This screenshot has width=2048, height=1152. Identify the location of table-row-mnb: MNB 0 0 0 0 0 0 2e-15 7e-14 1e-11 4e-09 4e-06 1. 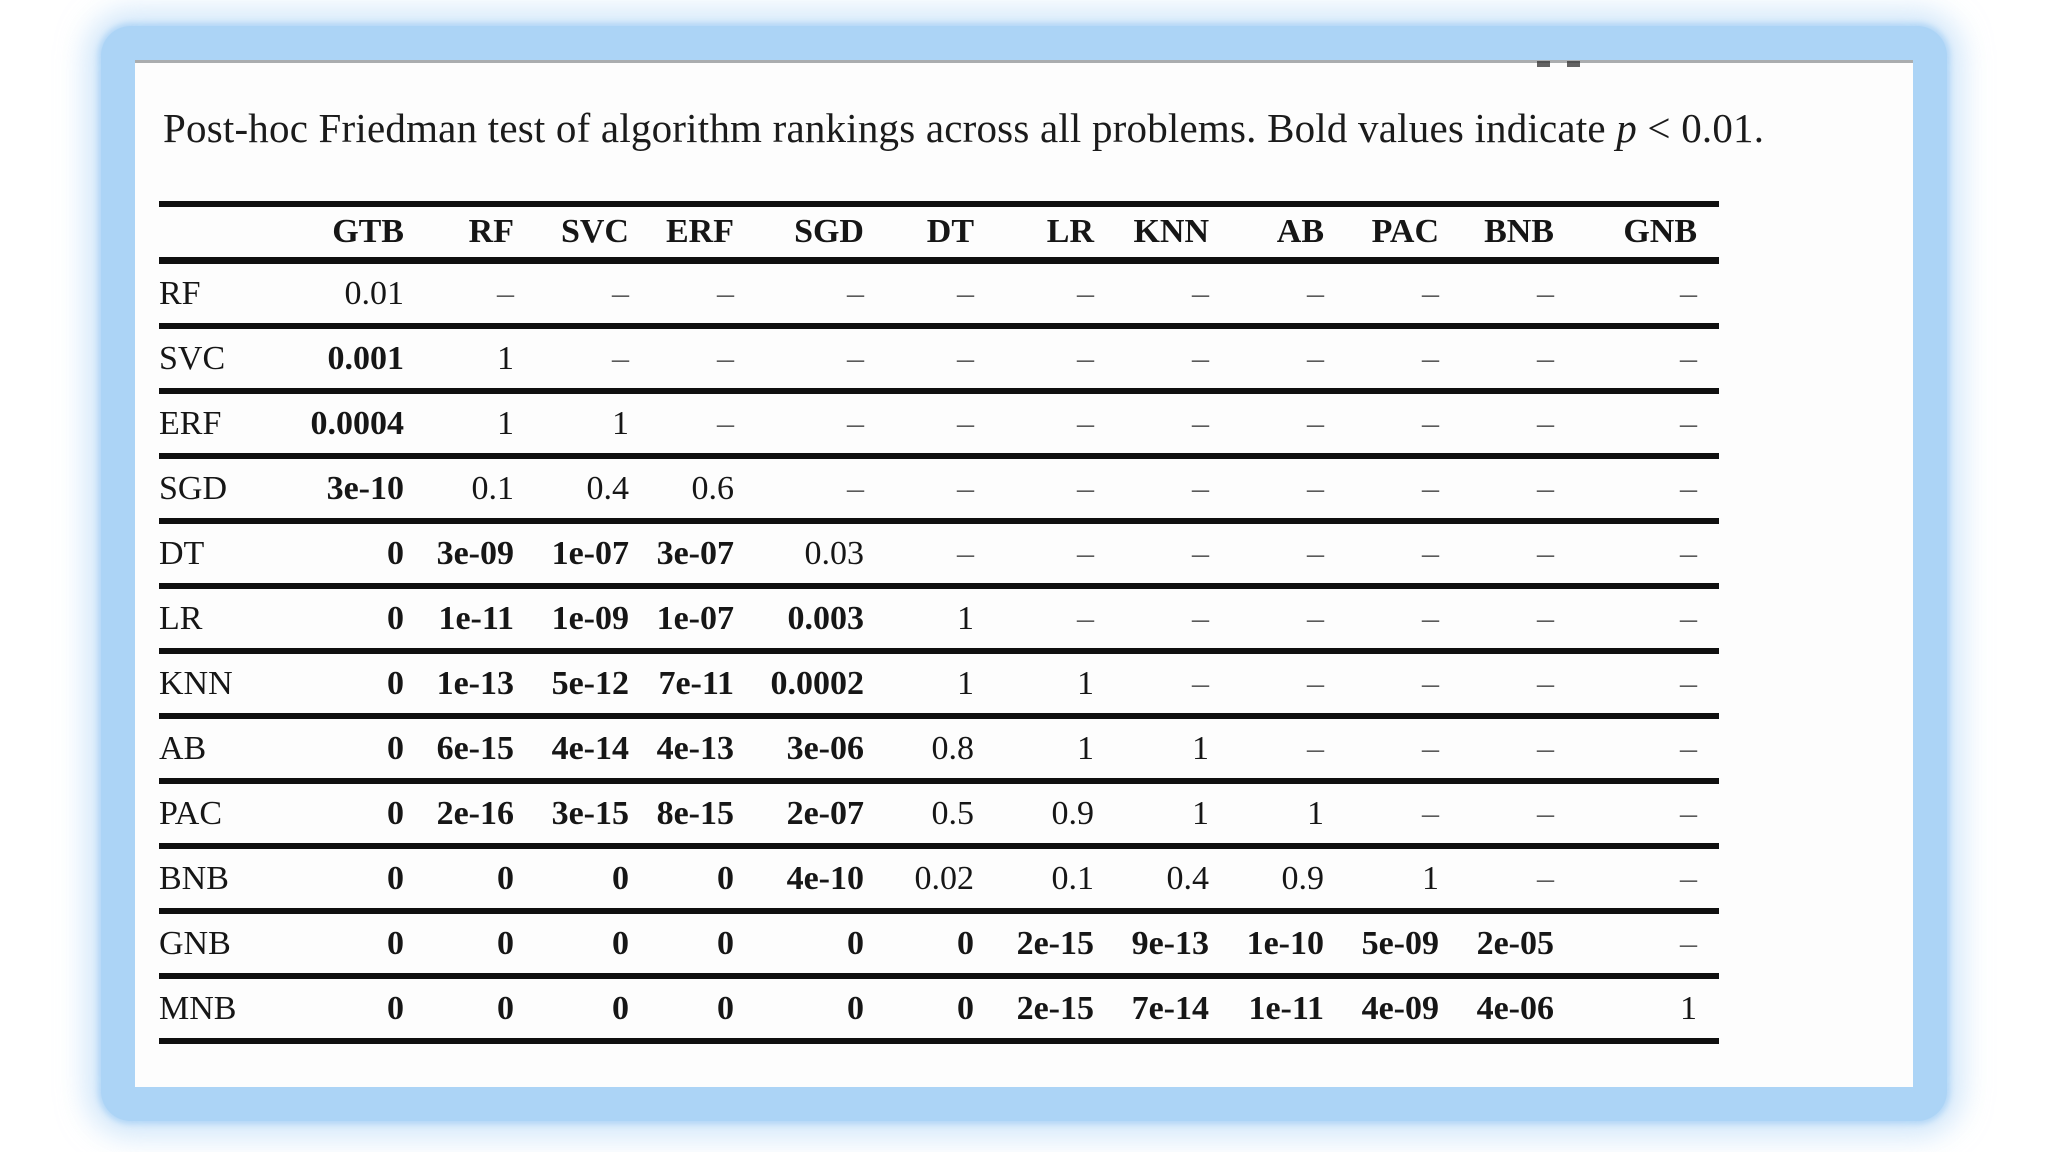
(939, 1008).